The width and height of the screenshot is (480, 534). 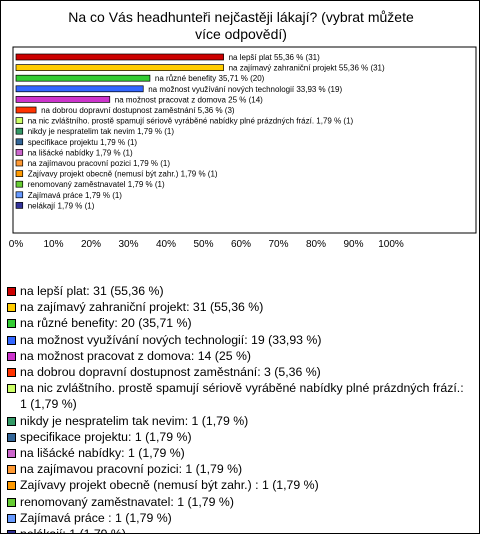 What do you see at coordinates (166, 244) in the screenshot?
I see `x-tick-label: 40%` at bounding box center [166, 244].